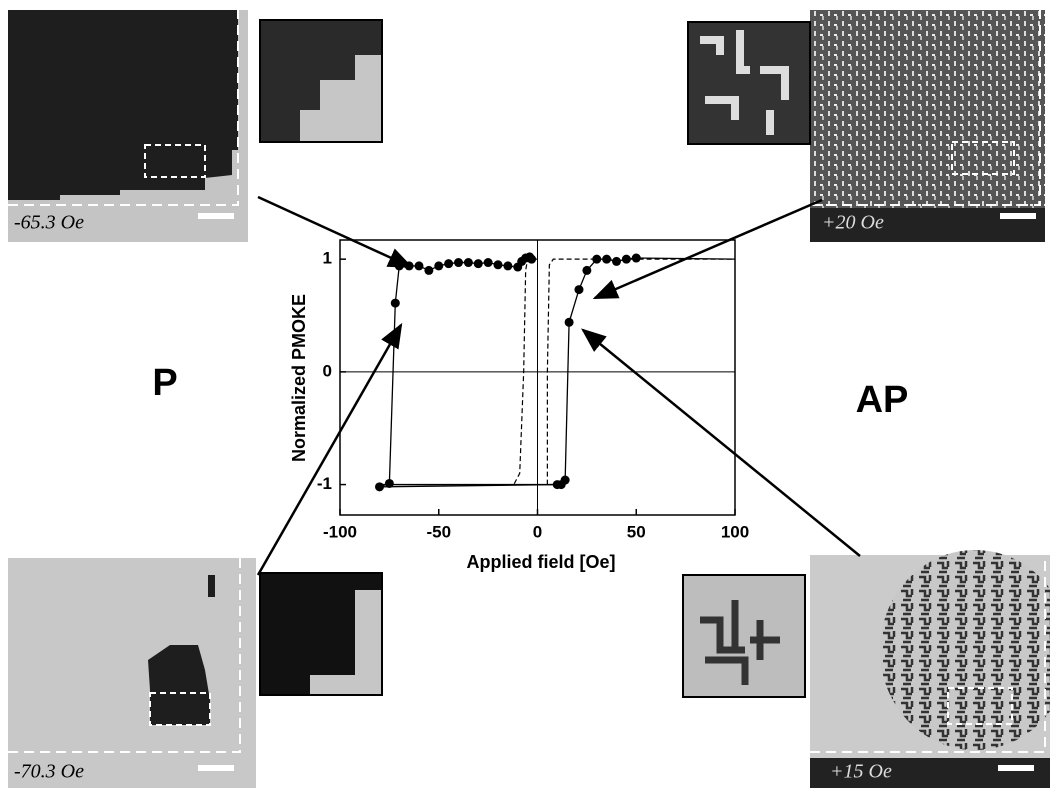 The height and width of the screenshot is (793, 1050). I want to click on y-tick-label: -1, so click(324, 483).